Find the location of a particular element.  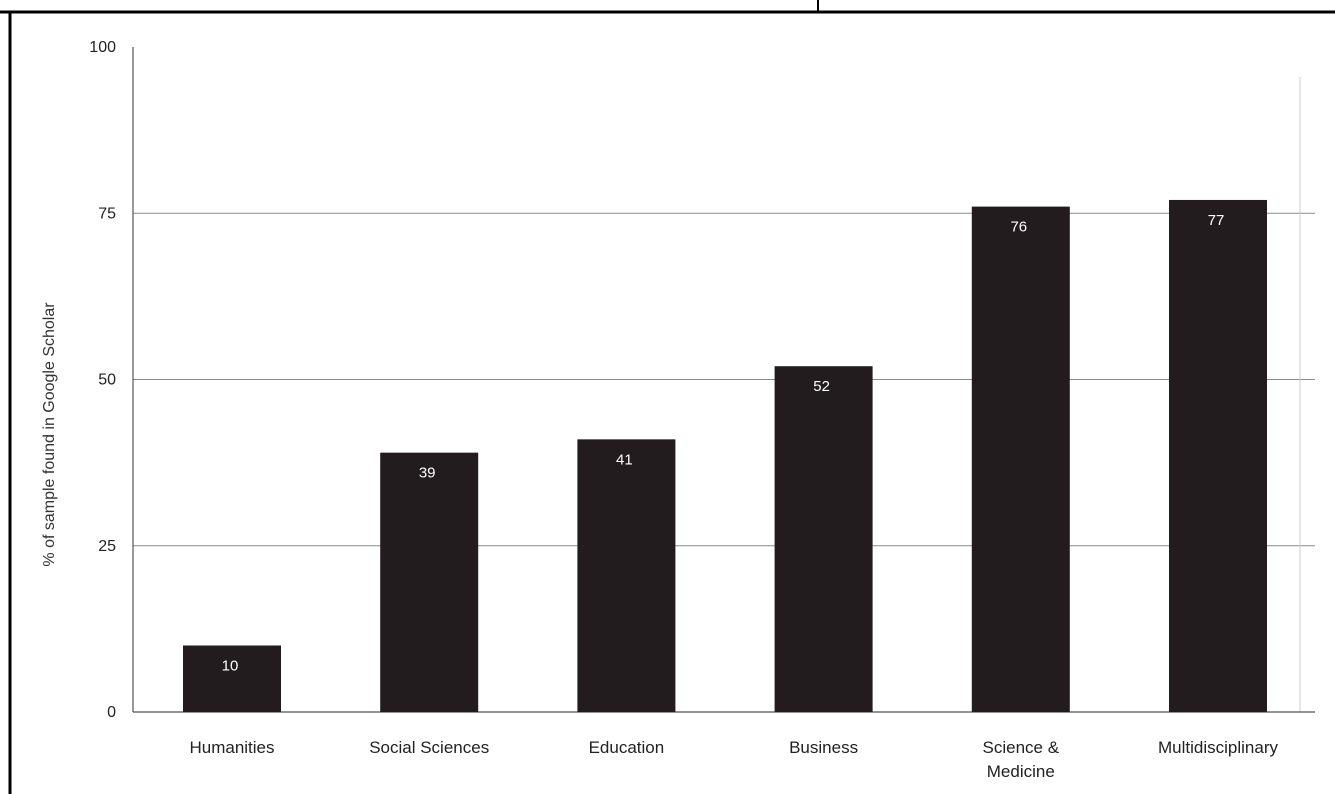

x-tick-label: Humanities is located at coordinates (231, 747).